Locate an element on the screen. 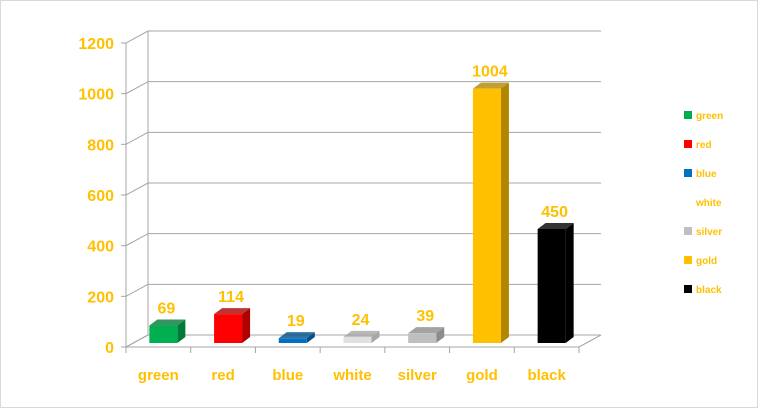 This screenshot has height=409, width=758. legend-swatch-red is located at coordinates (688, 144).